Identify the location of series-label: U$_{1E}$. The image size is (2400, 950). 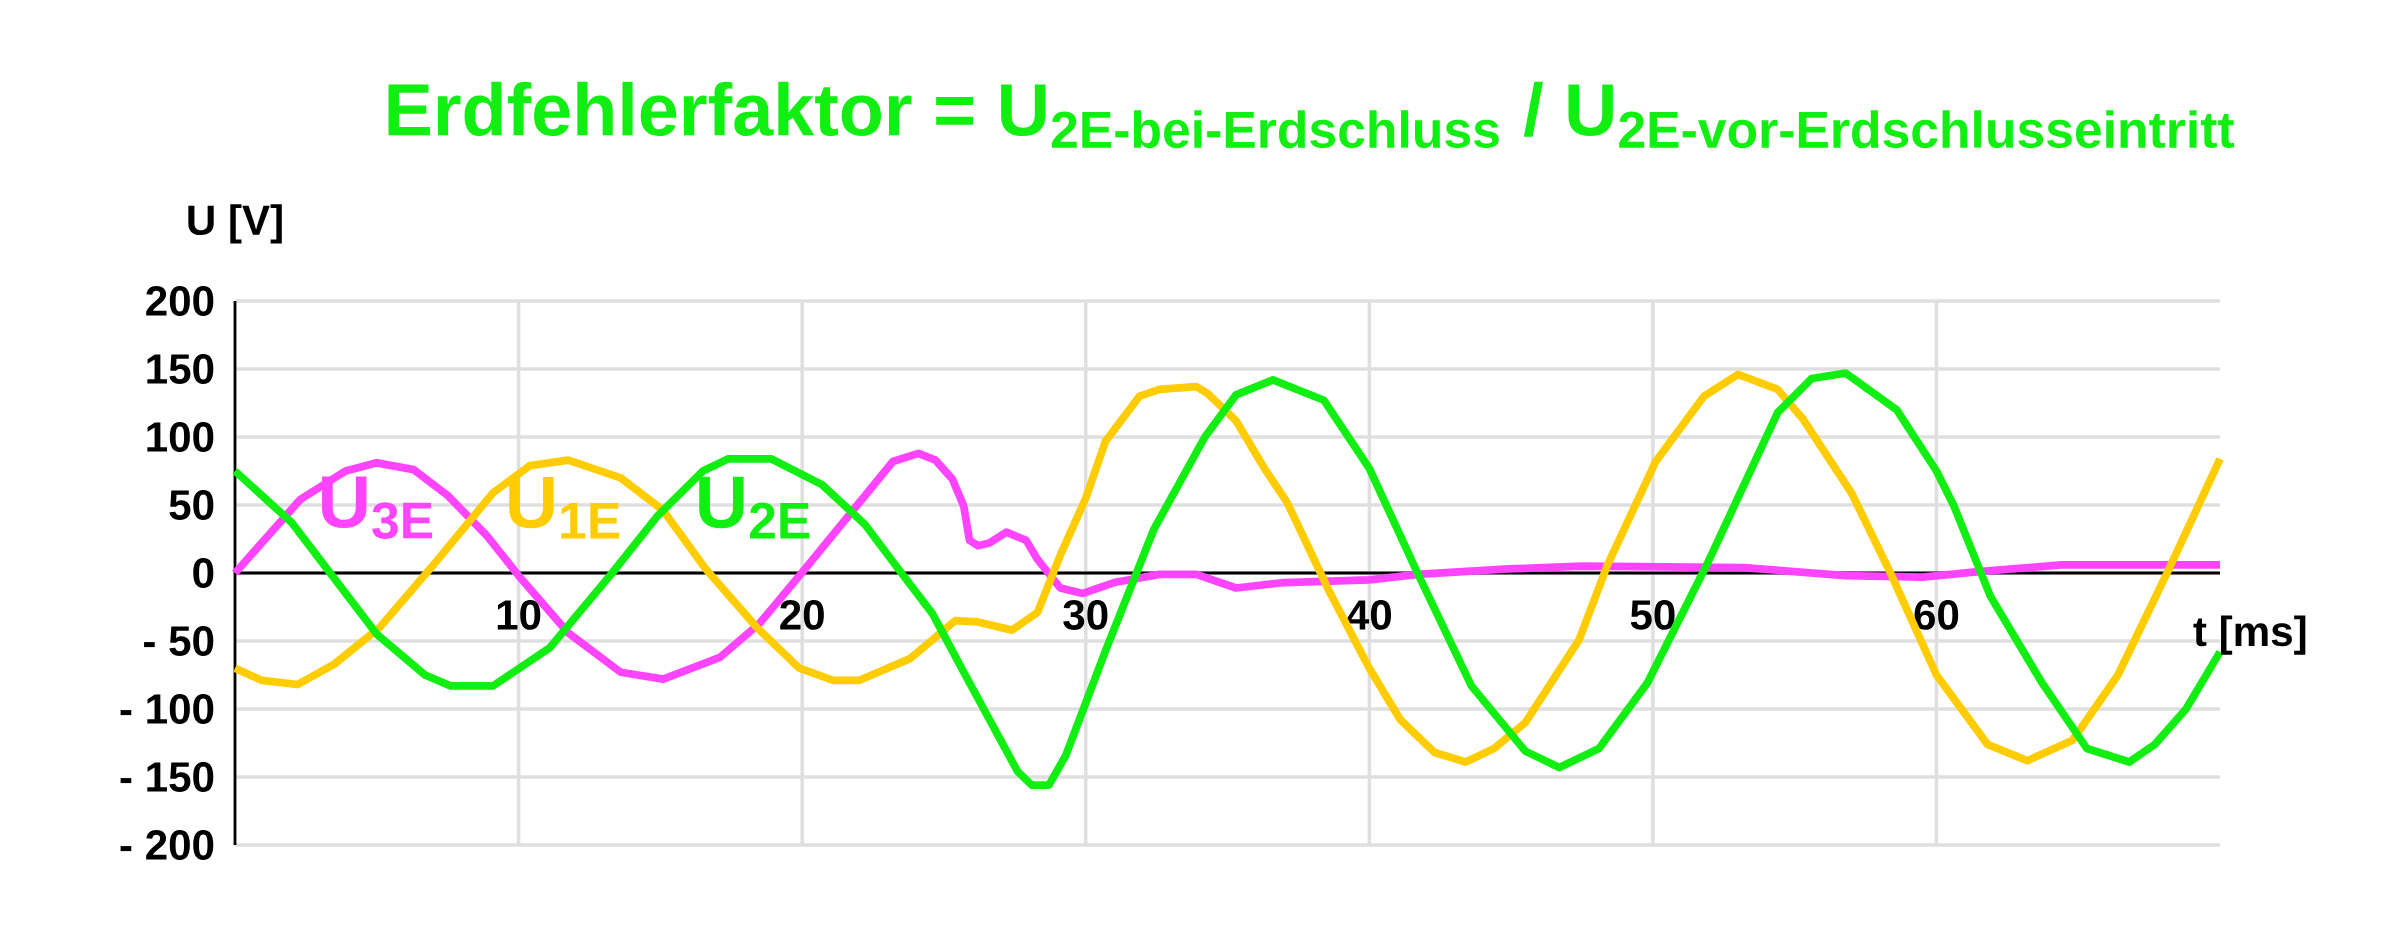
(564, 507).